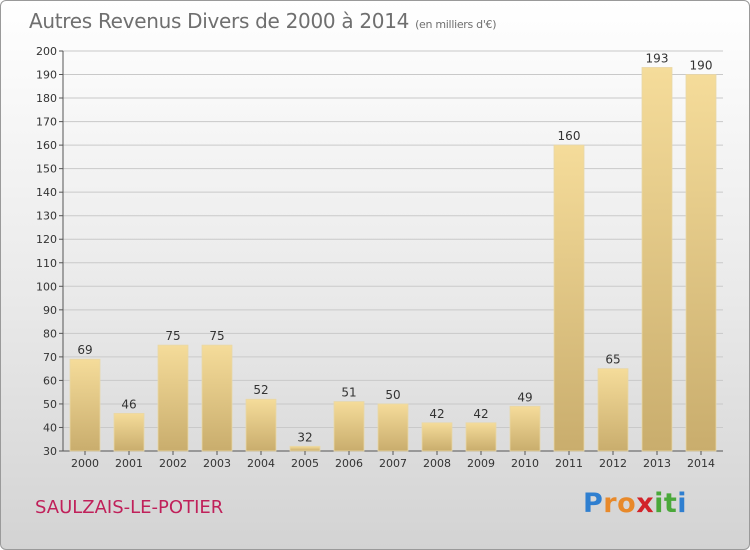  Describe the element at coordinates (46, 145) in the screenshot. I see `y-tick-label: 160` at that location.